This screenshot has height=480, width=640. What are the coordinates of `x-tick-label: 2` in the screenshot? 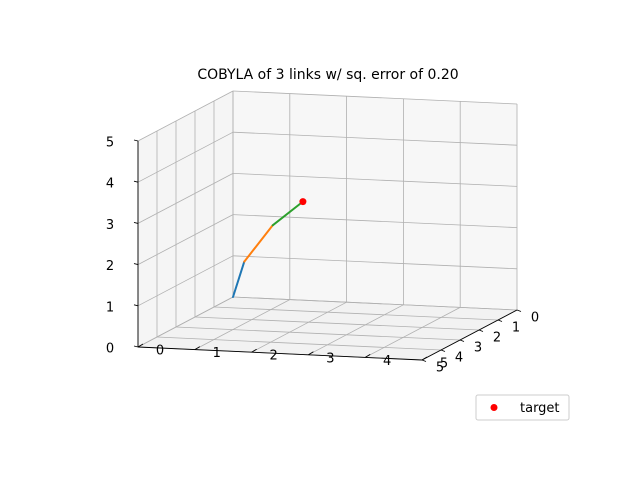 It's located at (497, 338).